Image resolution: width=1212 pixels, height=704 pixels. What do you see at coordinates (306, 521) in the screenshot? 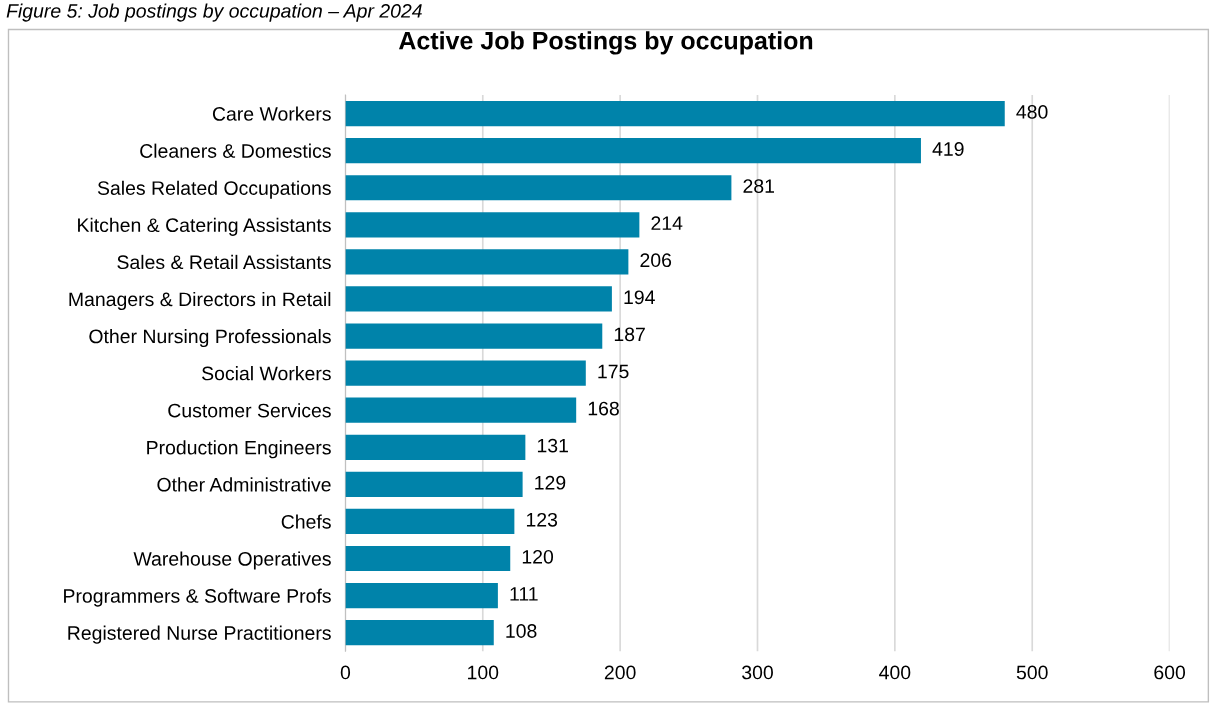
I see `y-tick-label: Chefs` at bounding box center [306, 521].